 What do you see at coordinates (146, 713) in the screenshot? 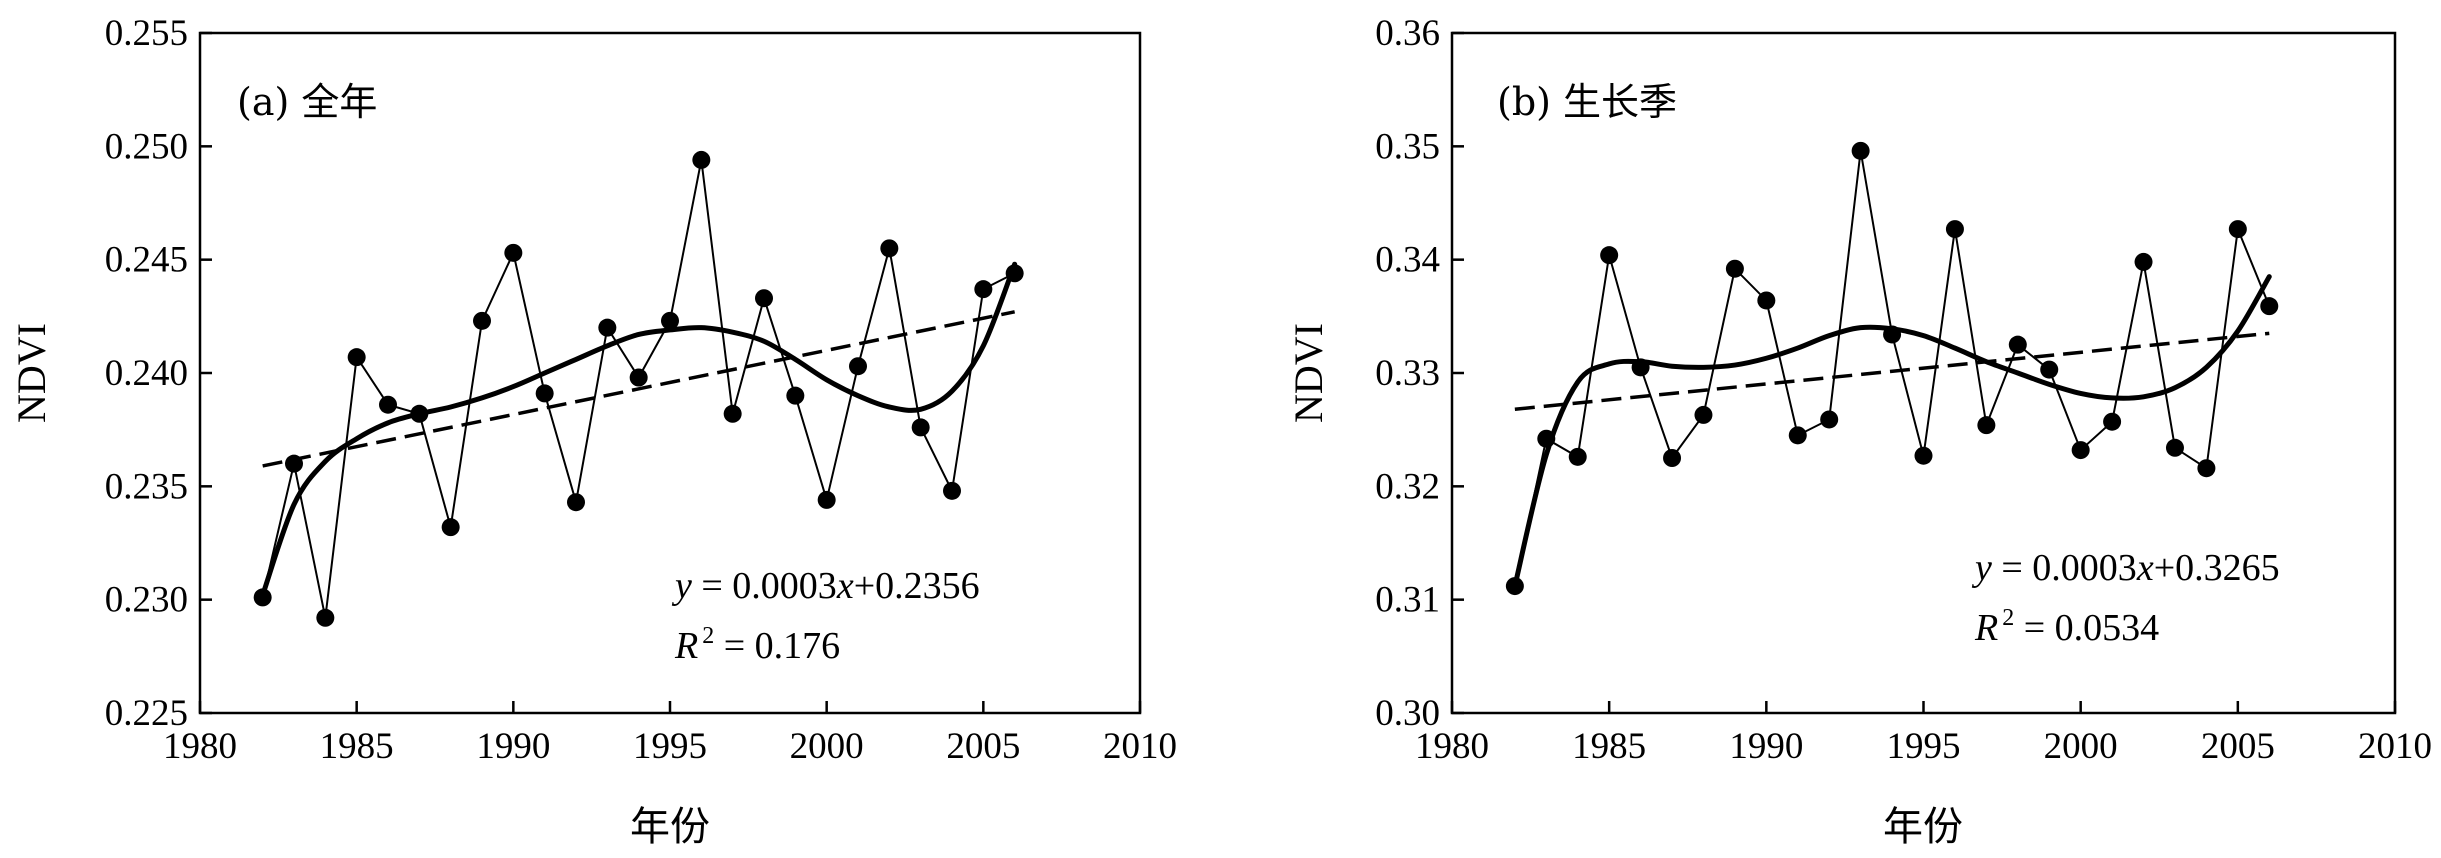
I see `y-tick-label: 0.225` at bounding box center [146, 713].